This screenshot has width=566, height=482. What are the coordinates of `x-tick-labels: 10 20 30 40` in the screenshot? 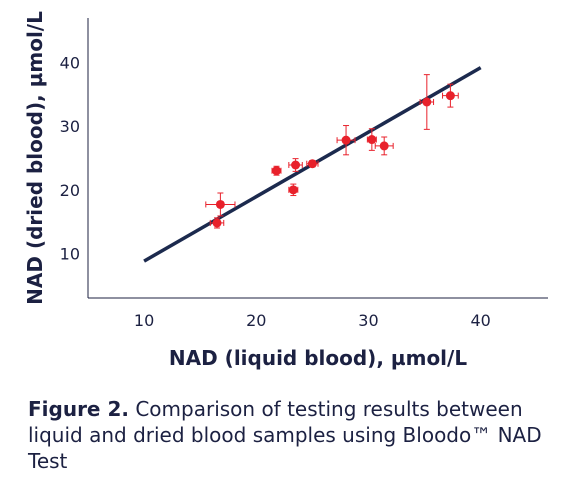 It's located at (312, 320).